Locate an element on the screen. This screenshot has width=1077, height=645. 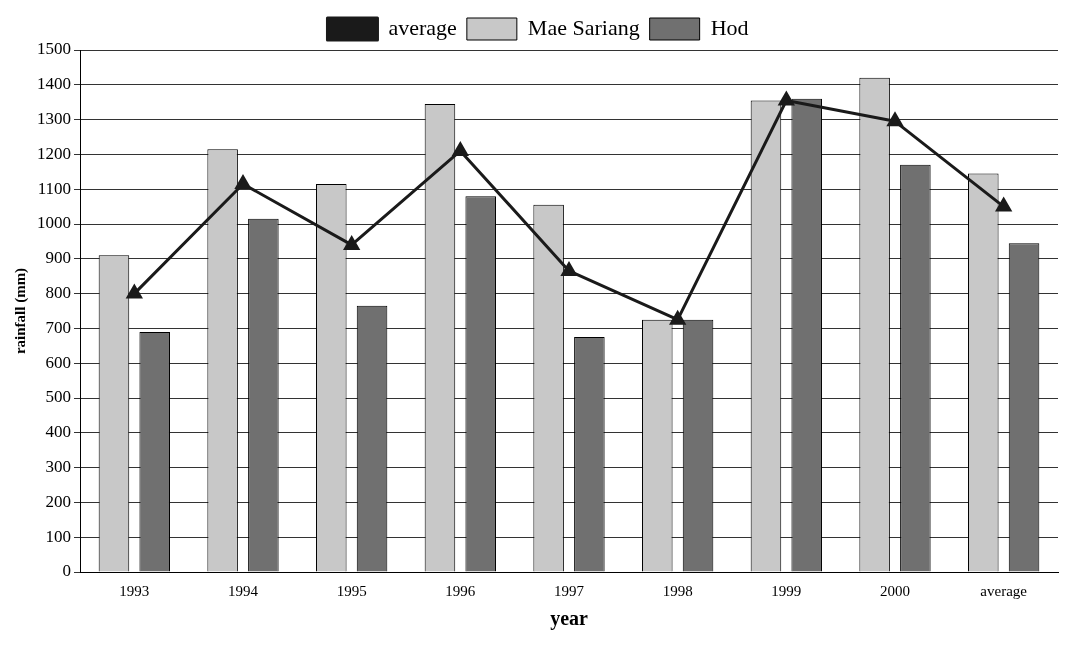
y-tick-label: 300 is located at coordinates (58, 467).